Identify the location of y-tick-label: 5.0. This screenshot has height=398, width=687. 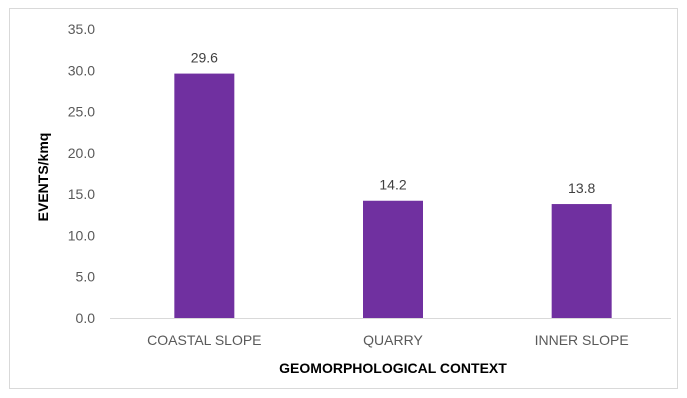
(86, 277).